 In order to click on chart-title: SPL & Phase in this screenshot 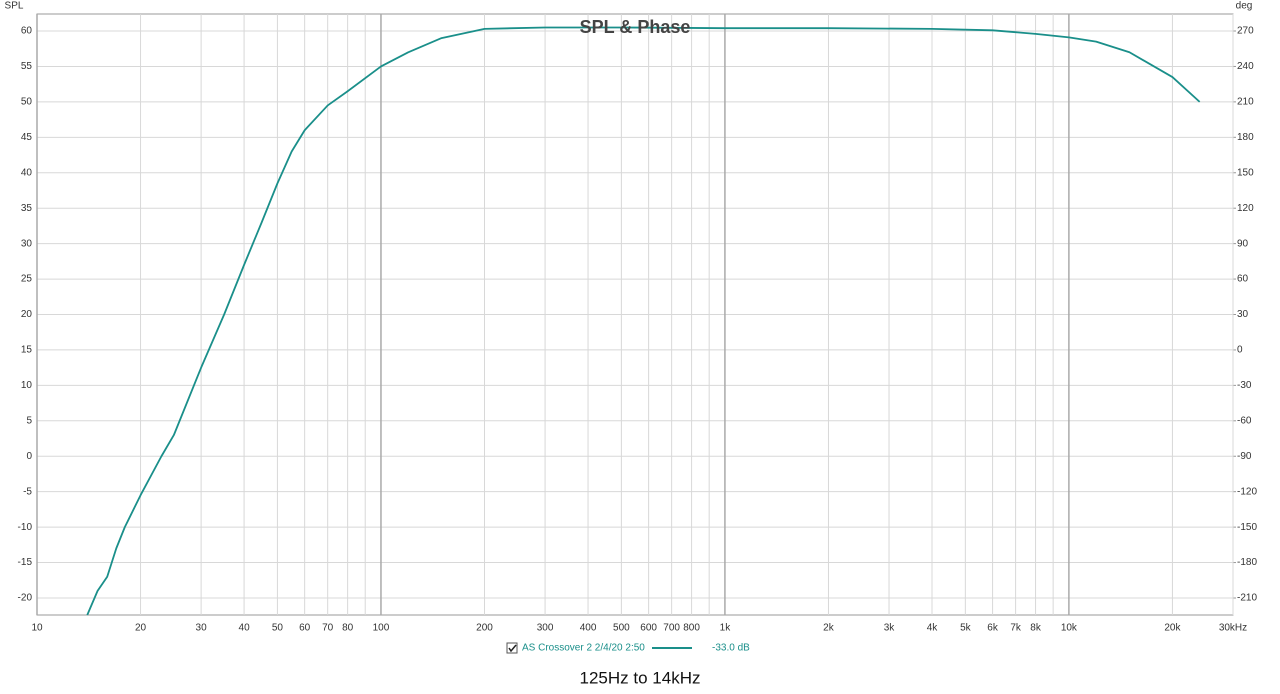, I will do `click(635, 27)`.